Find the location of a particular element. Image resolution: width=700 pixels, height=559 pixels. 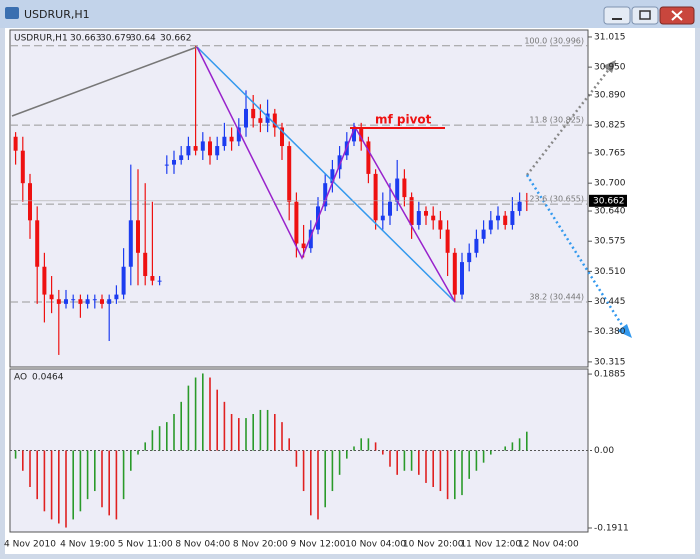

current-price: 30.662 is located at coordinates (609, 201).